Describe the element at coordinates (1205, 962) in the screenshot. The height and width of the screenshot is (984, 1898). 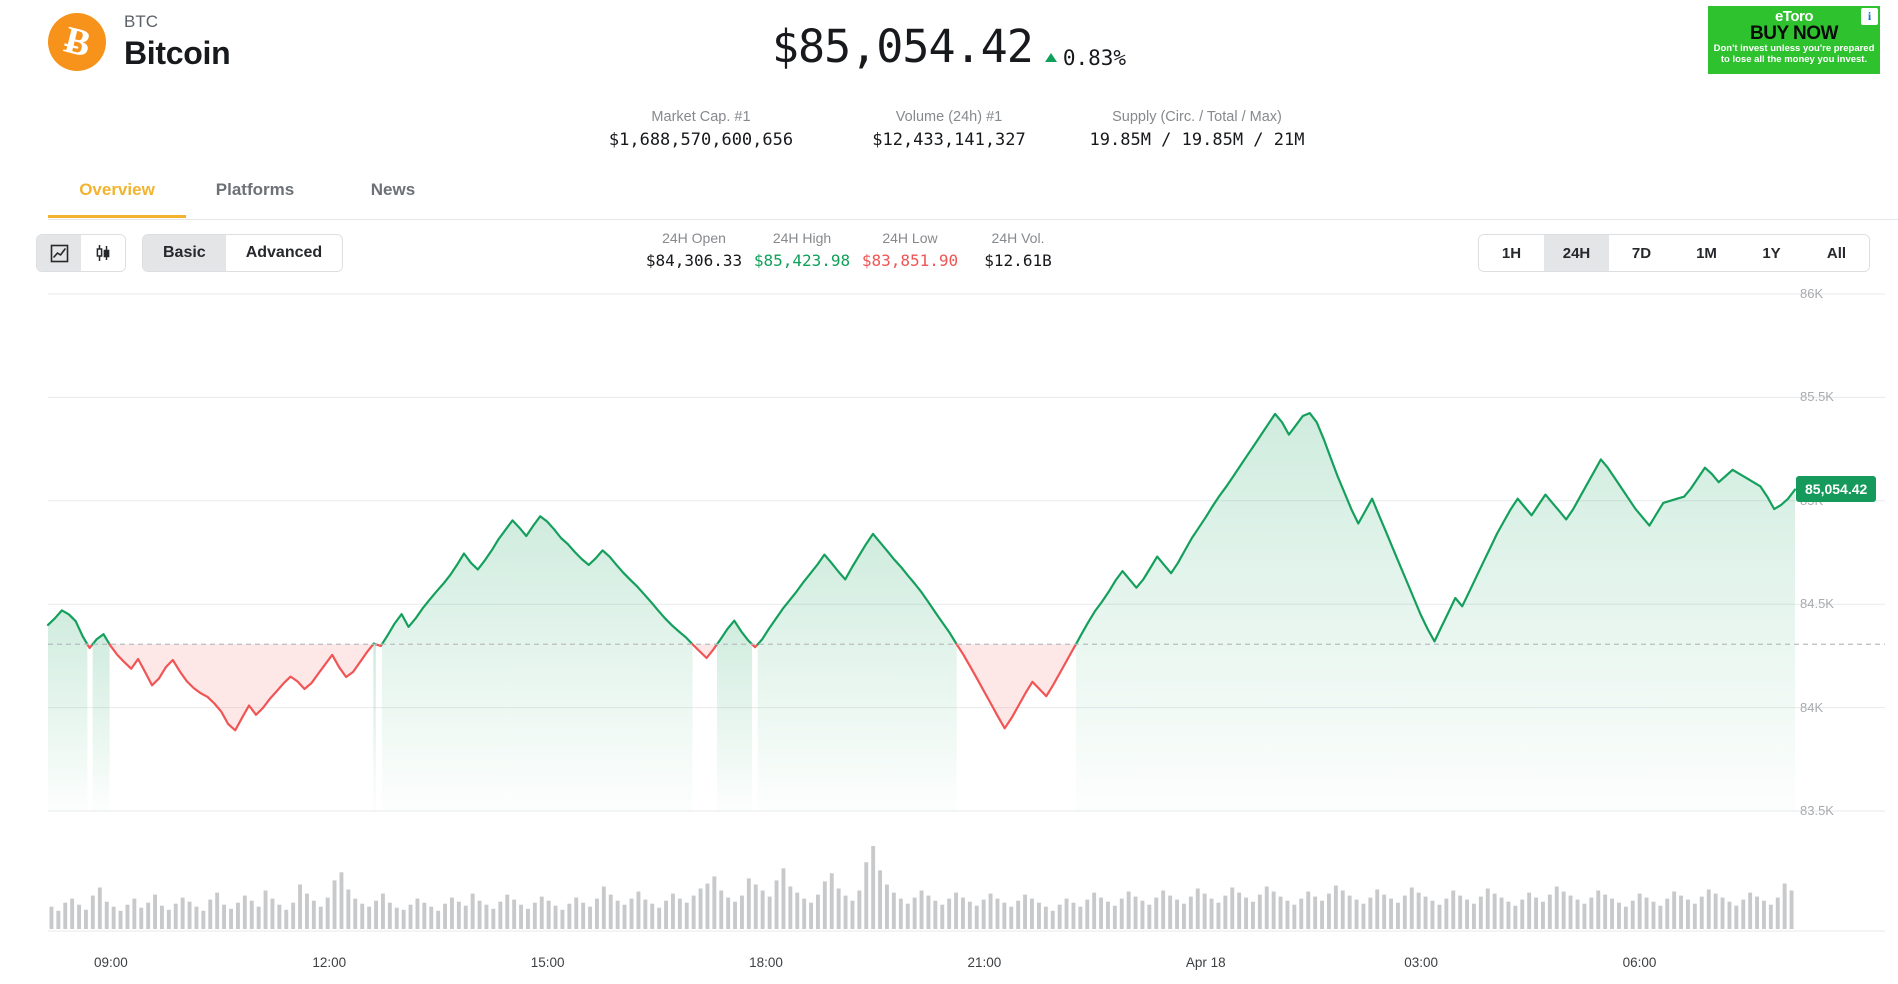
I see `x-axis-tick: Apr 18` at that location.